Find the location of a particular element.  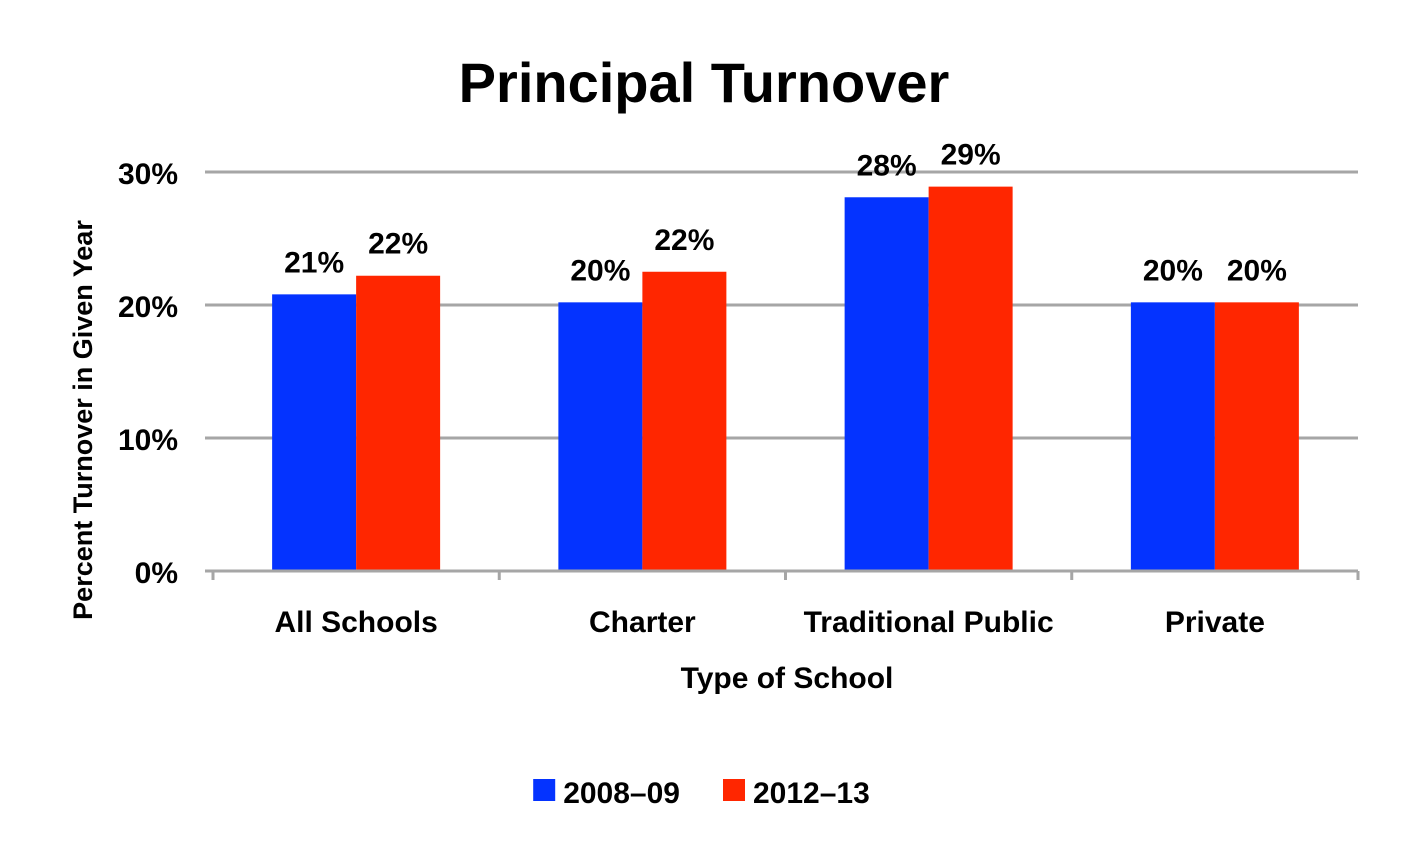

x-axis is located at coordinates (782, 574).